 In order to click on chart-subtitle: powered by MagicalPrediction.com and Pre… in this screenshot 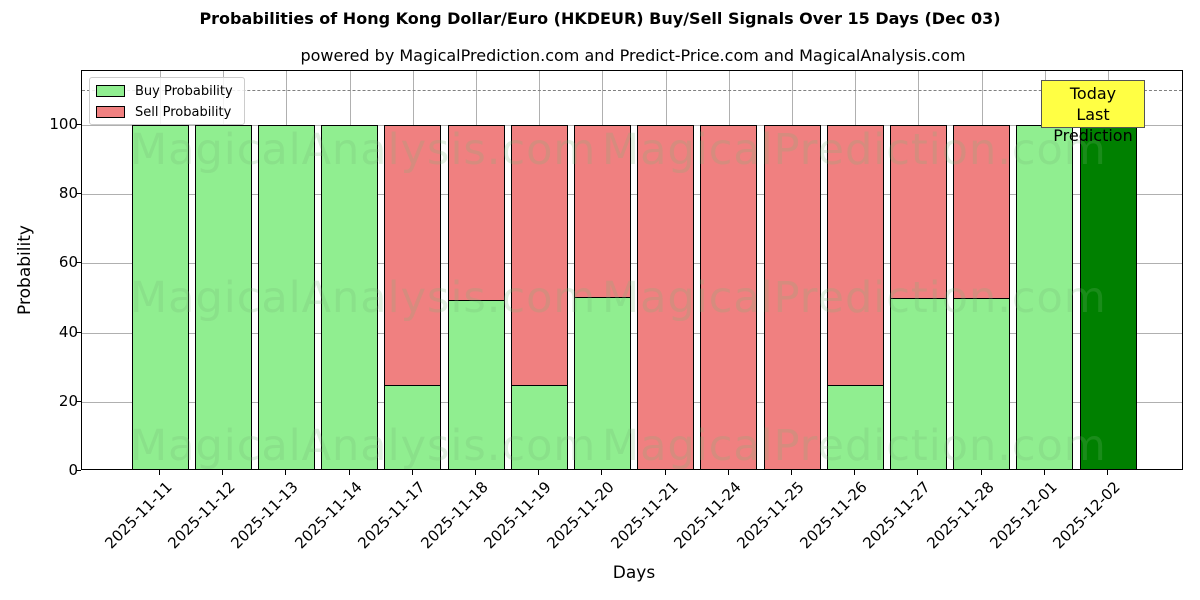, I will do `click(633, 55)`.